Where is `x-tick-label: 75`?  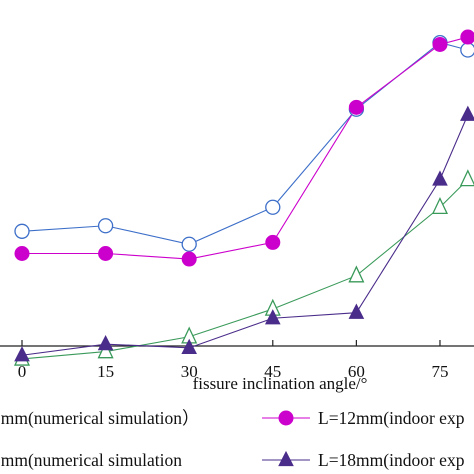
x-tick-label: 75 is located at coordinates (439, 371).